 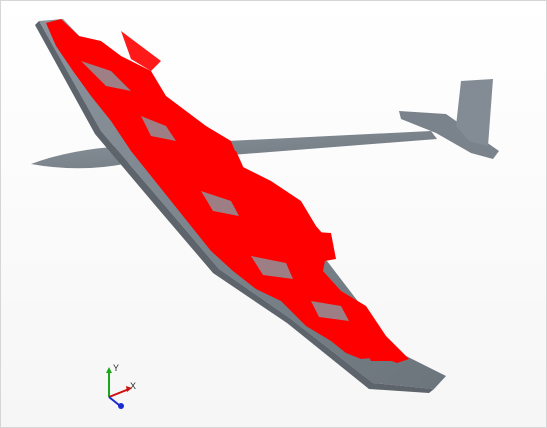 I want to click on vertical-fin, so click(x=474, y=112).